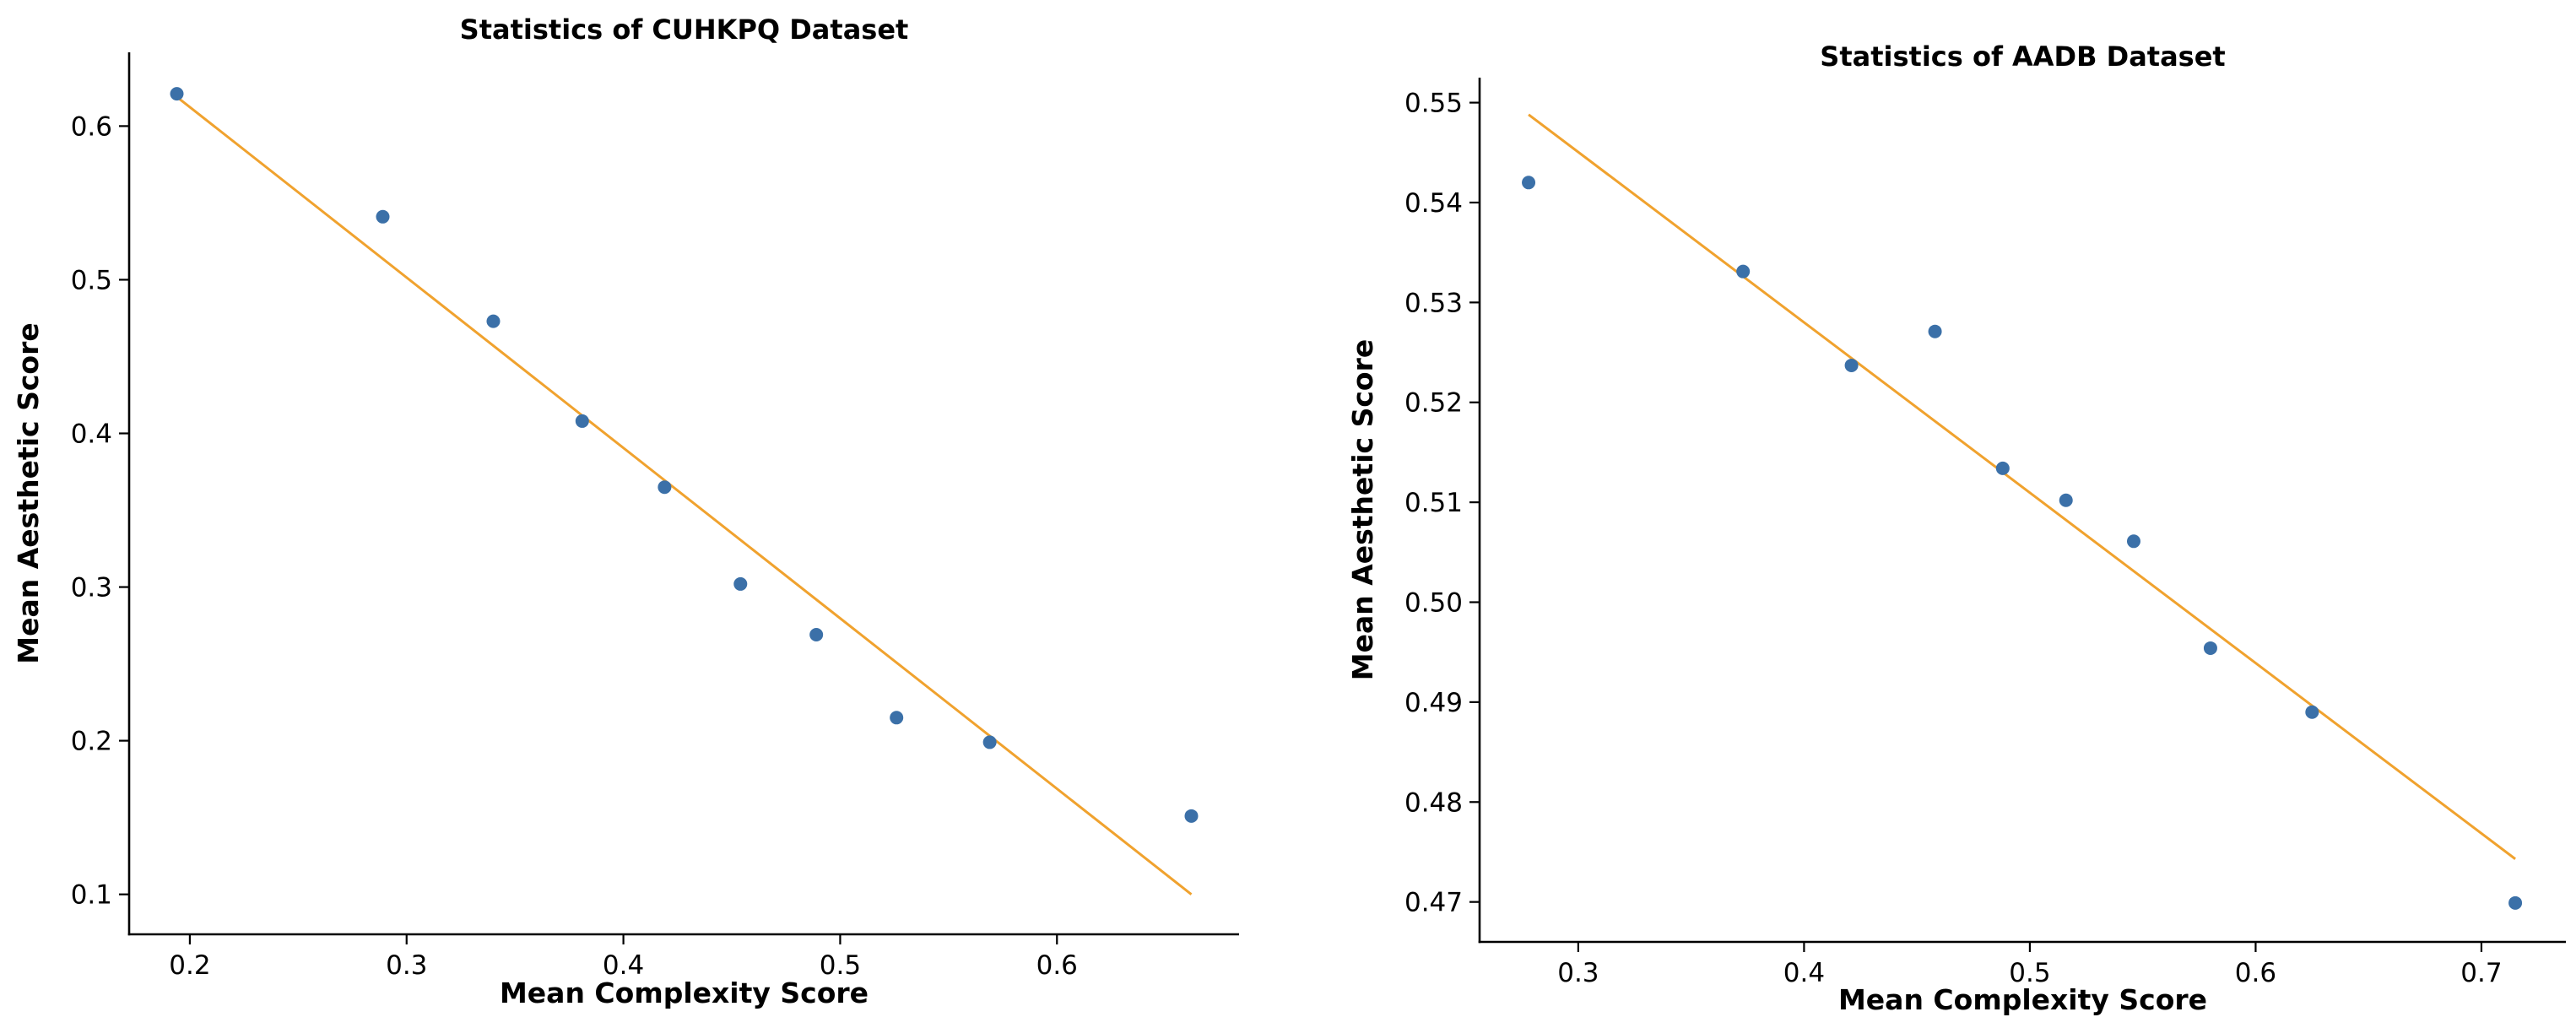 The height and width of the screenshot is (1028, 2576). I want to click on y-tick-label: 0.47, so click(1433, 903).